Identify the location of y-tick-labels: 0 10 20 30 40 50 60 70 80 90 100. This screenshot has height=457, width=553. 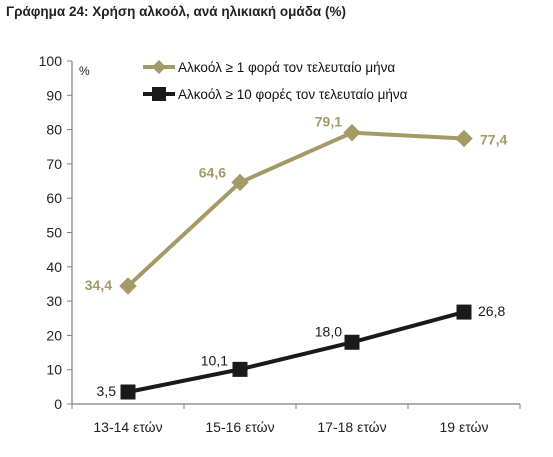
(51, 232).